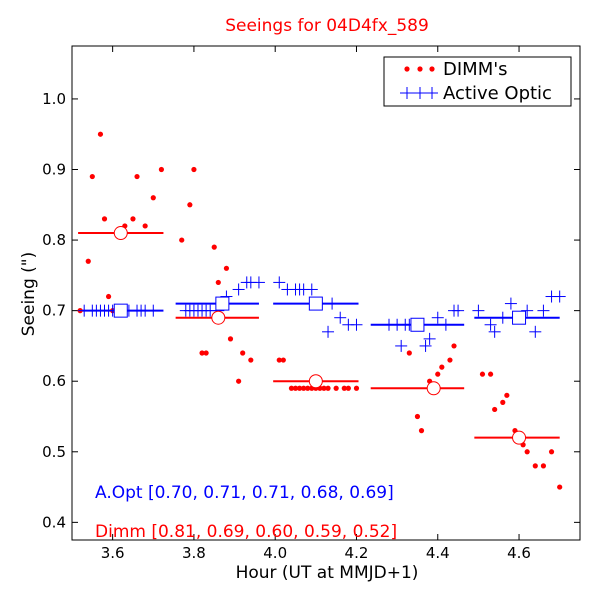 The width and height of the screenshot is (600, 600). What do you see at coordinates (54, 99) in the screenshot?
I see `y-tick-label: 1.0` at bounding box center [54, 99].